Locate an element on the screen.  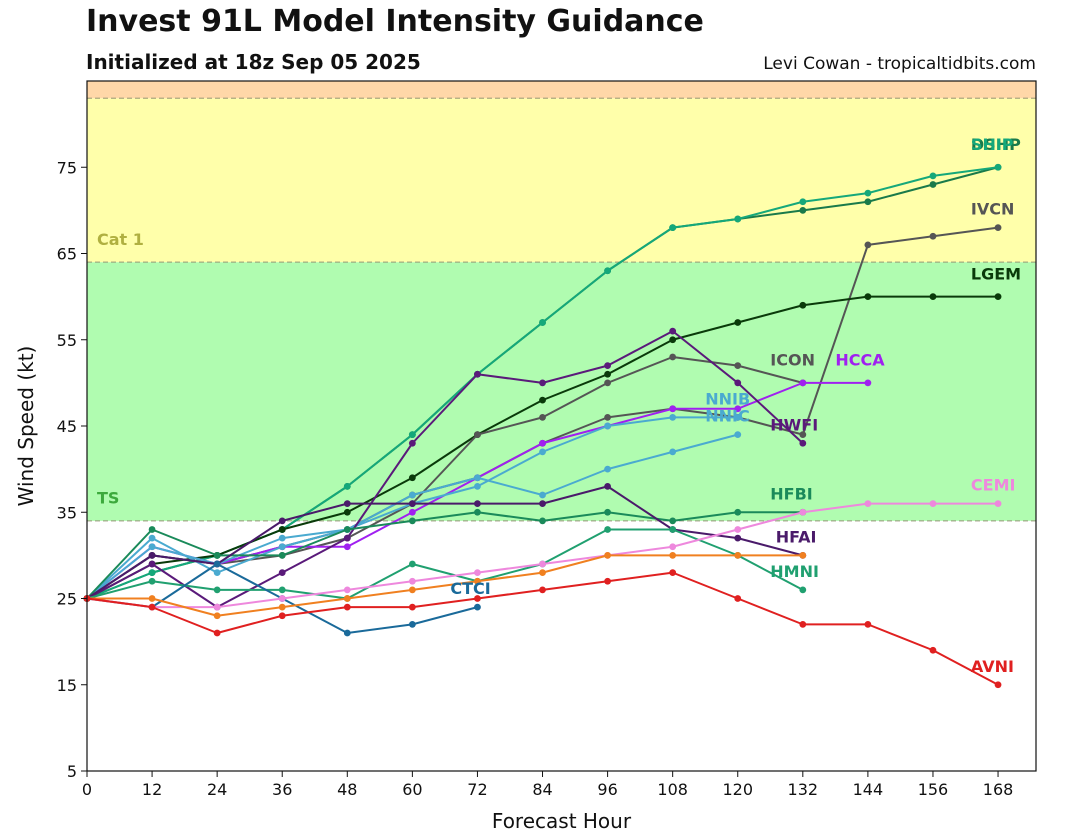
series-label-hfai: HFAI is located at coordinates (796, 536).